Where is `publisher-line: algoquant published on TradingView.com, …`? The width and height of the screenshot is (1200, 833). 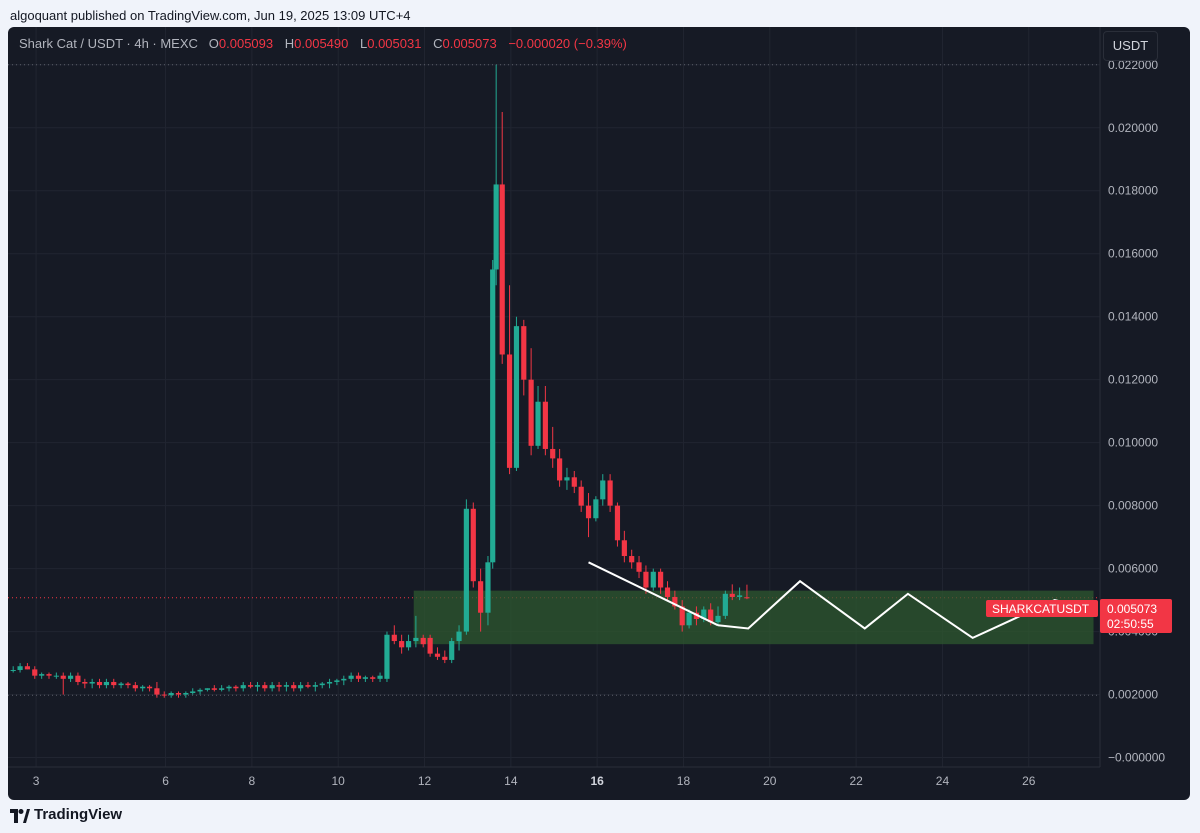
publisher-line: algoquant published on TradingView.com, … is located at coordinates (210, 15).